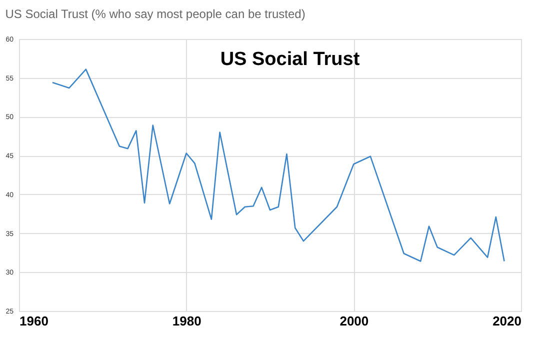  Describe the element at coordinates (34, 321) in the screenshot. I see `x-tick-label: 1960` at that location.